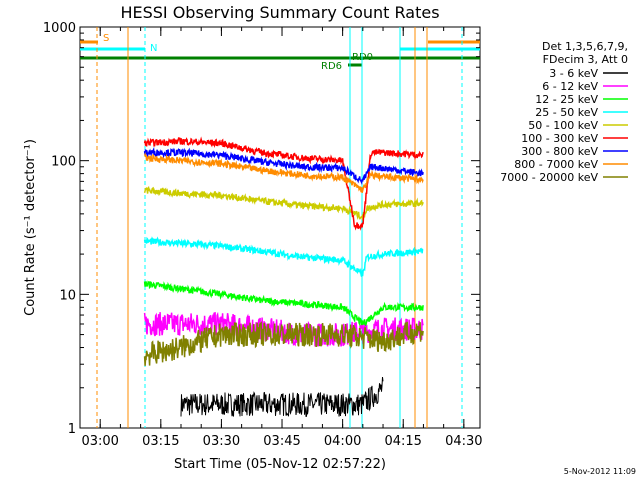 The height and width of the screenshot is (480, 640). What do you see at coordinates (72, 429) in the screenshot?
I see `y-tick-label: 1` at bounding box center [72, 429].